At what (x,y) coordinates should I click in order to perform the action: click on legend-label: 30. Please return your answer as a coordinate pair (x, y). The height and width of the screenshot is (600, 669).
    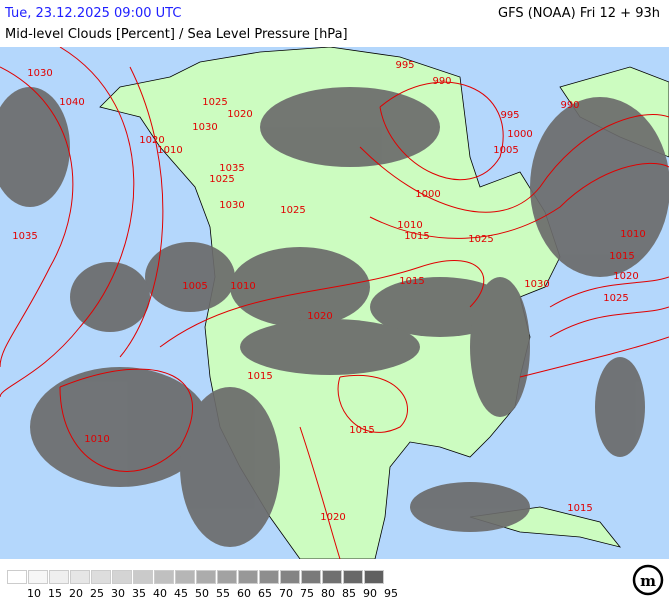
    Looking at the image, I should click on (118, 593).